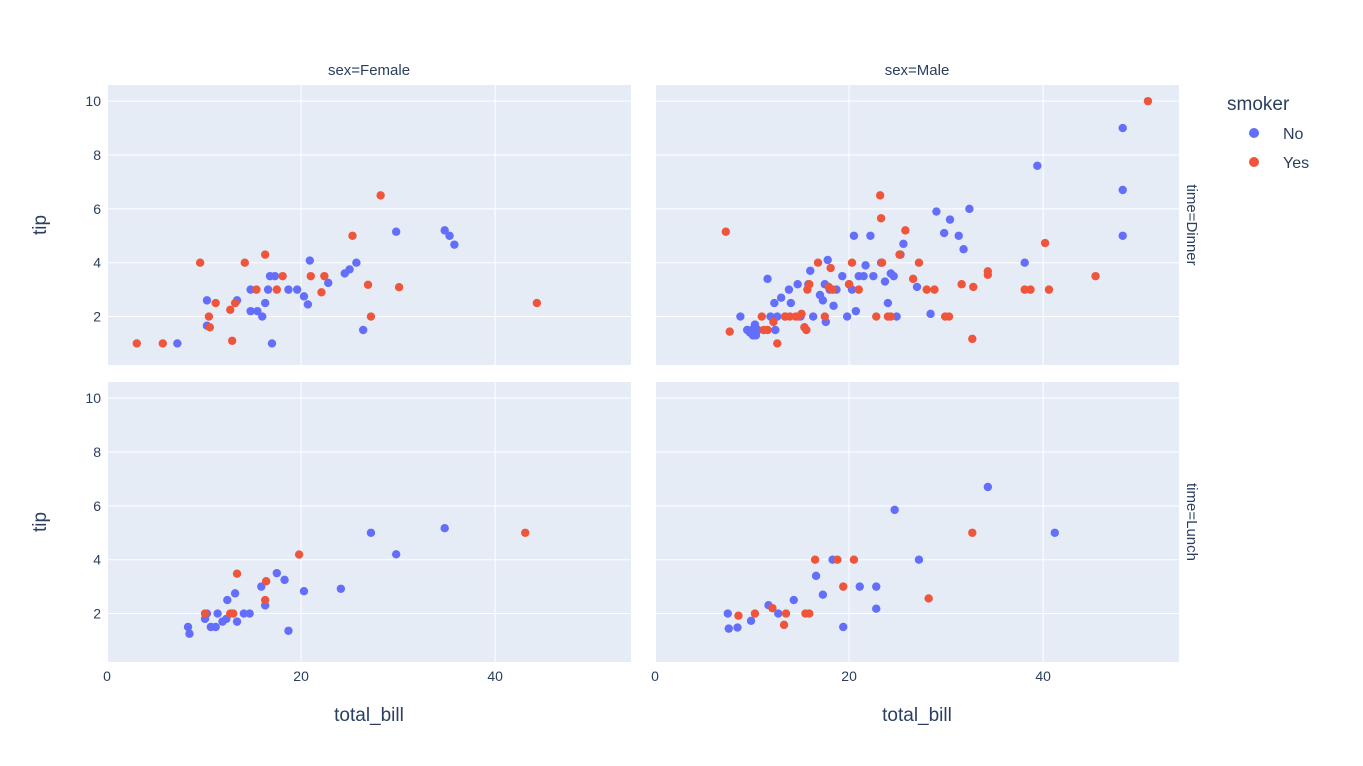 The width and height of the screenshot is (1363, 766). I want to click on row-facet-label: time=Dinner, so click(1191, 224).